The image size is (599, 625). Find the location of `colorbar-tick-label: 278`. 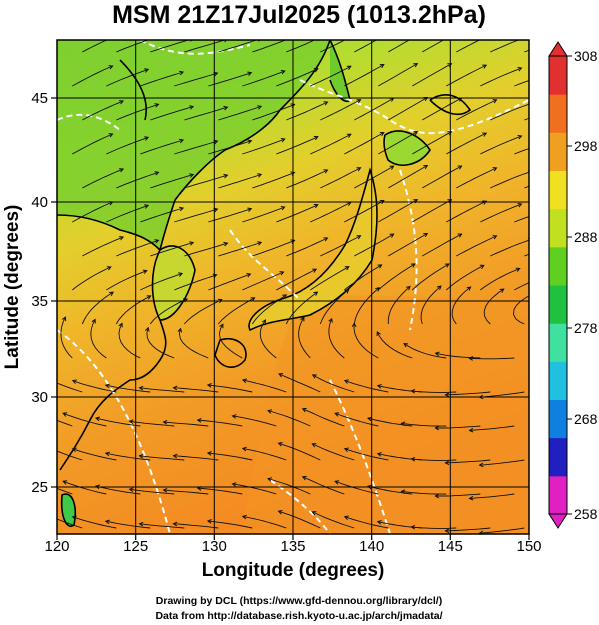

colorbar-tick-label: 278 is located at coordinates (586, 328).